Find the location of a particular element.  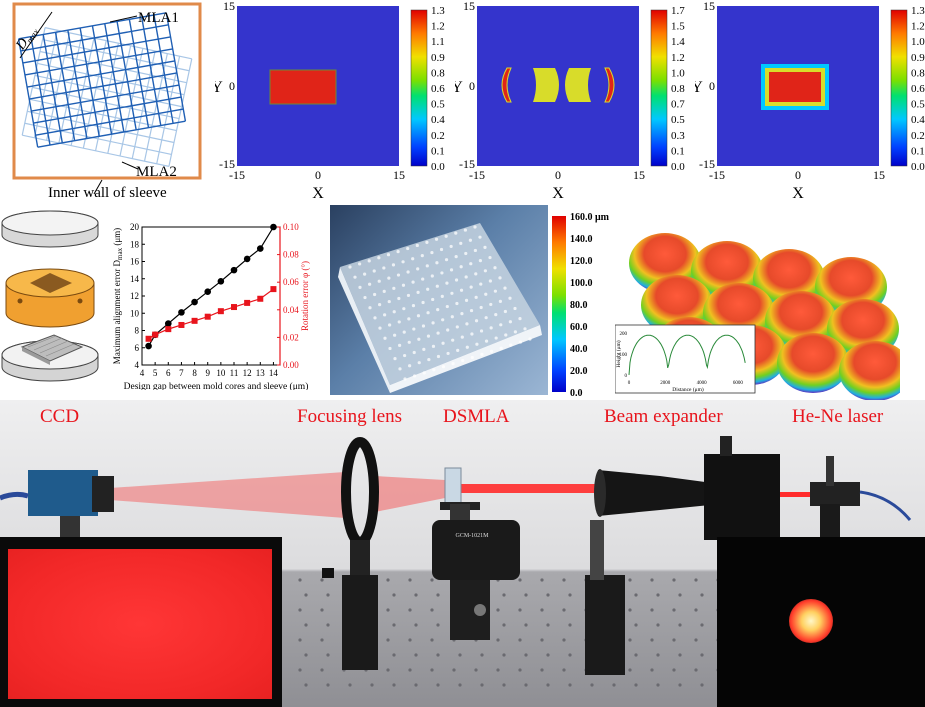

colorbar-tick: 80.0 is located at coordinates (579, 305).